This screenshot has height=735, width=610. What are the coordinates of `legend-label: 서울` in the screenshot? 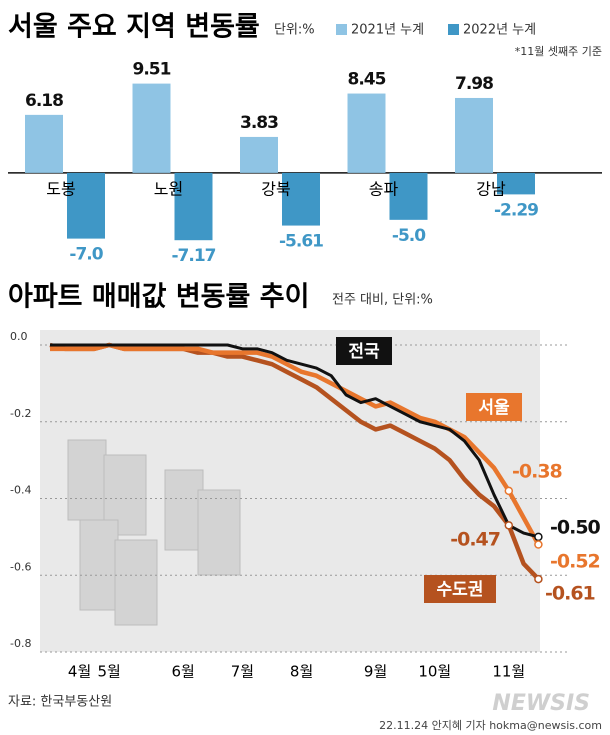 It's located at (494, 408).